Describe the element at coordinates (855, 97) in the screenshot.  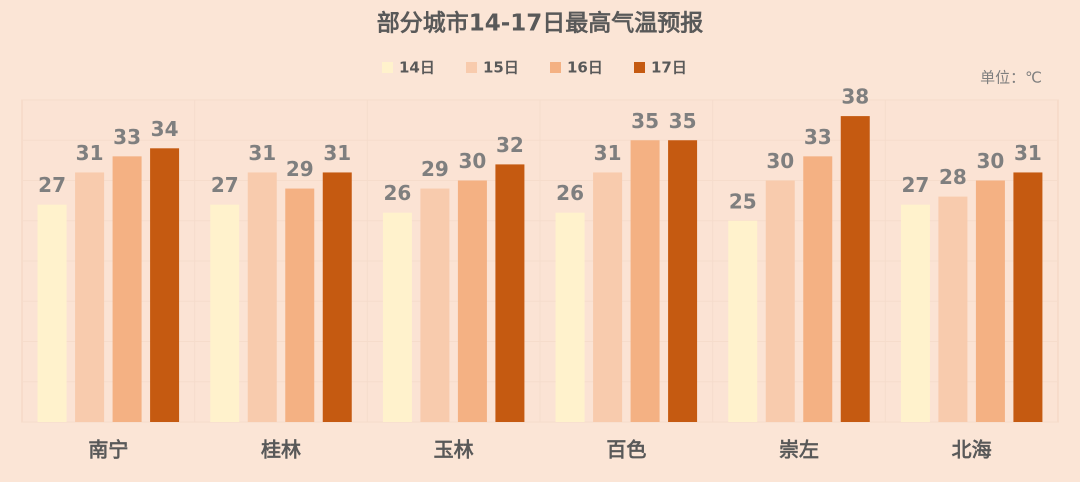
I see `data-label: 38` at that location.